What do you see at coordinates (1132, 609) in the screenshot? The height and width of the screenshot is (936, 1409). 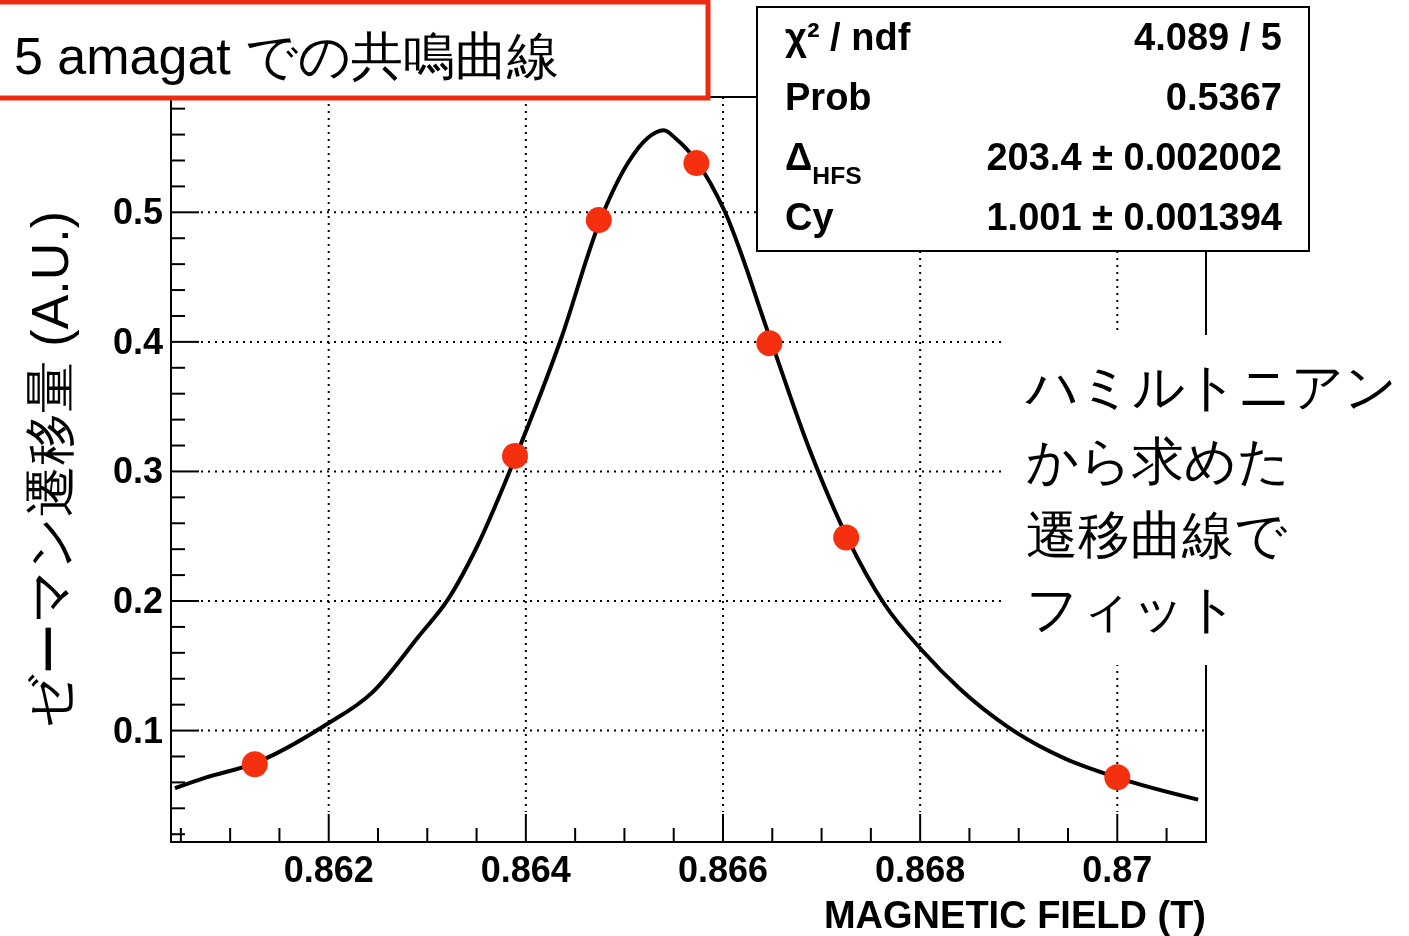 I see `annotation: フィット` at bounding box center [1132, 609].